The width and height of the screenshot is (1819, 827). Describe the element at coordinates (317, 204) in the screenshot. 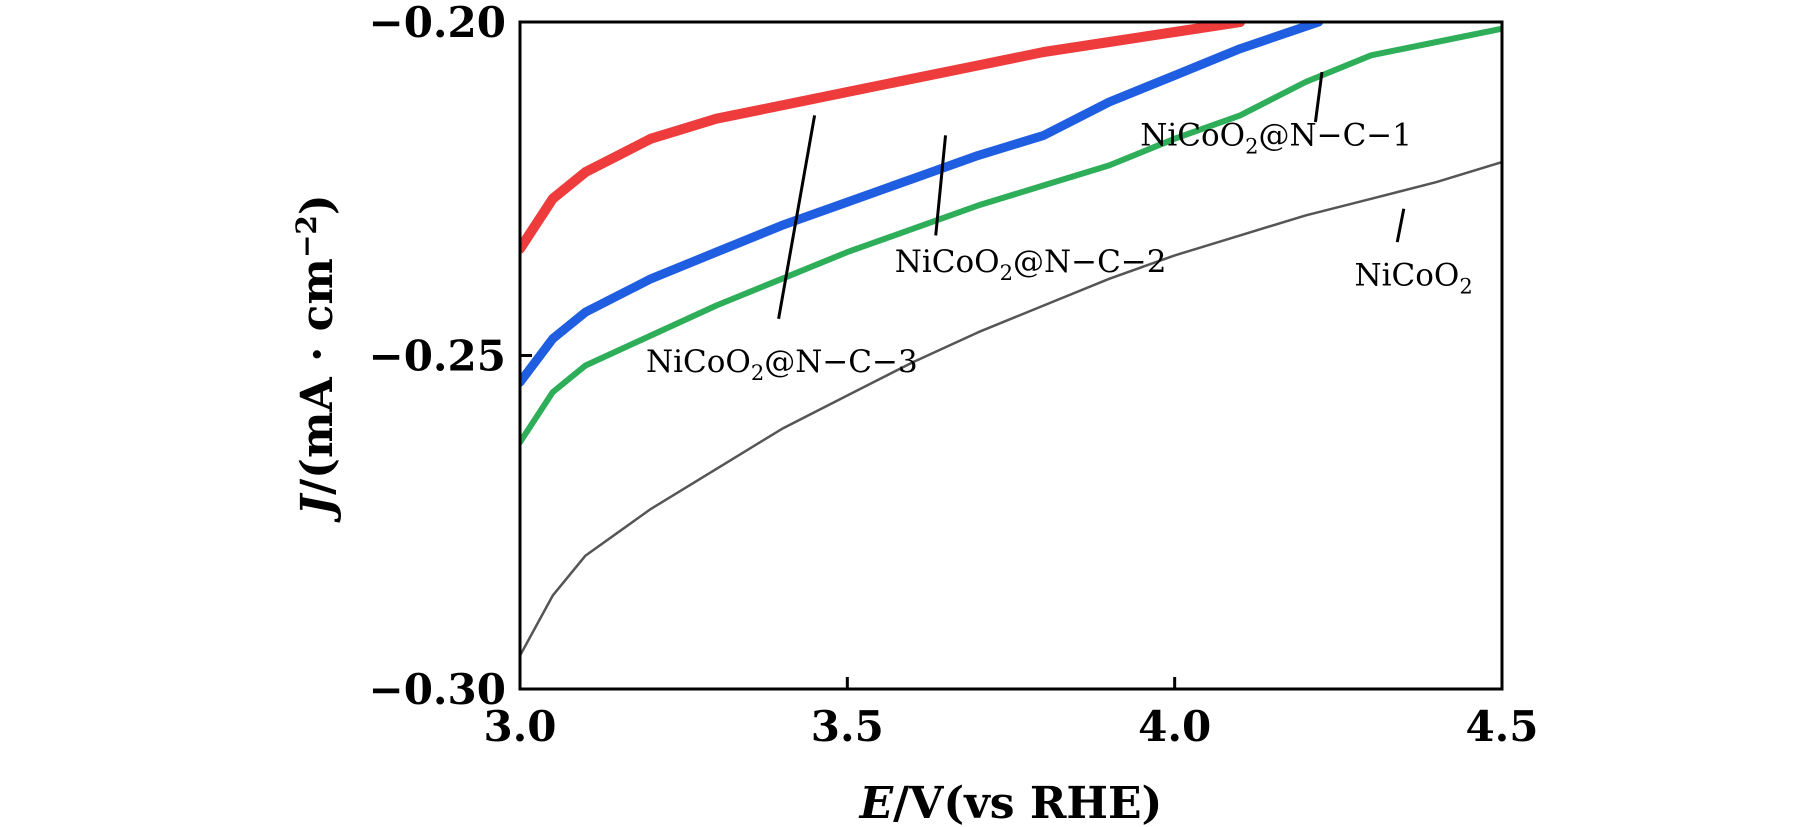

I see `y-axis-title-close: )` at that location.